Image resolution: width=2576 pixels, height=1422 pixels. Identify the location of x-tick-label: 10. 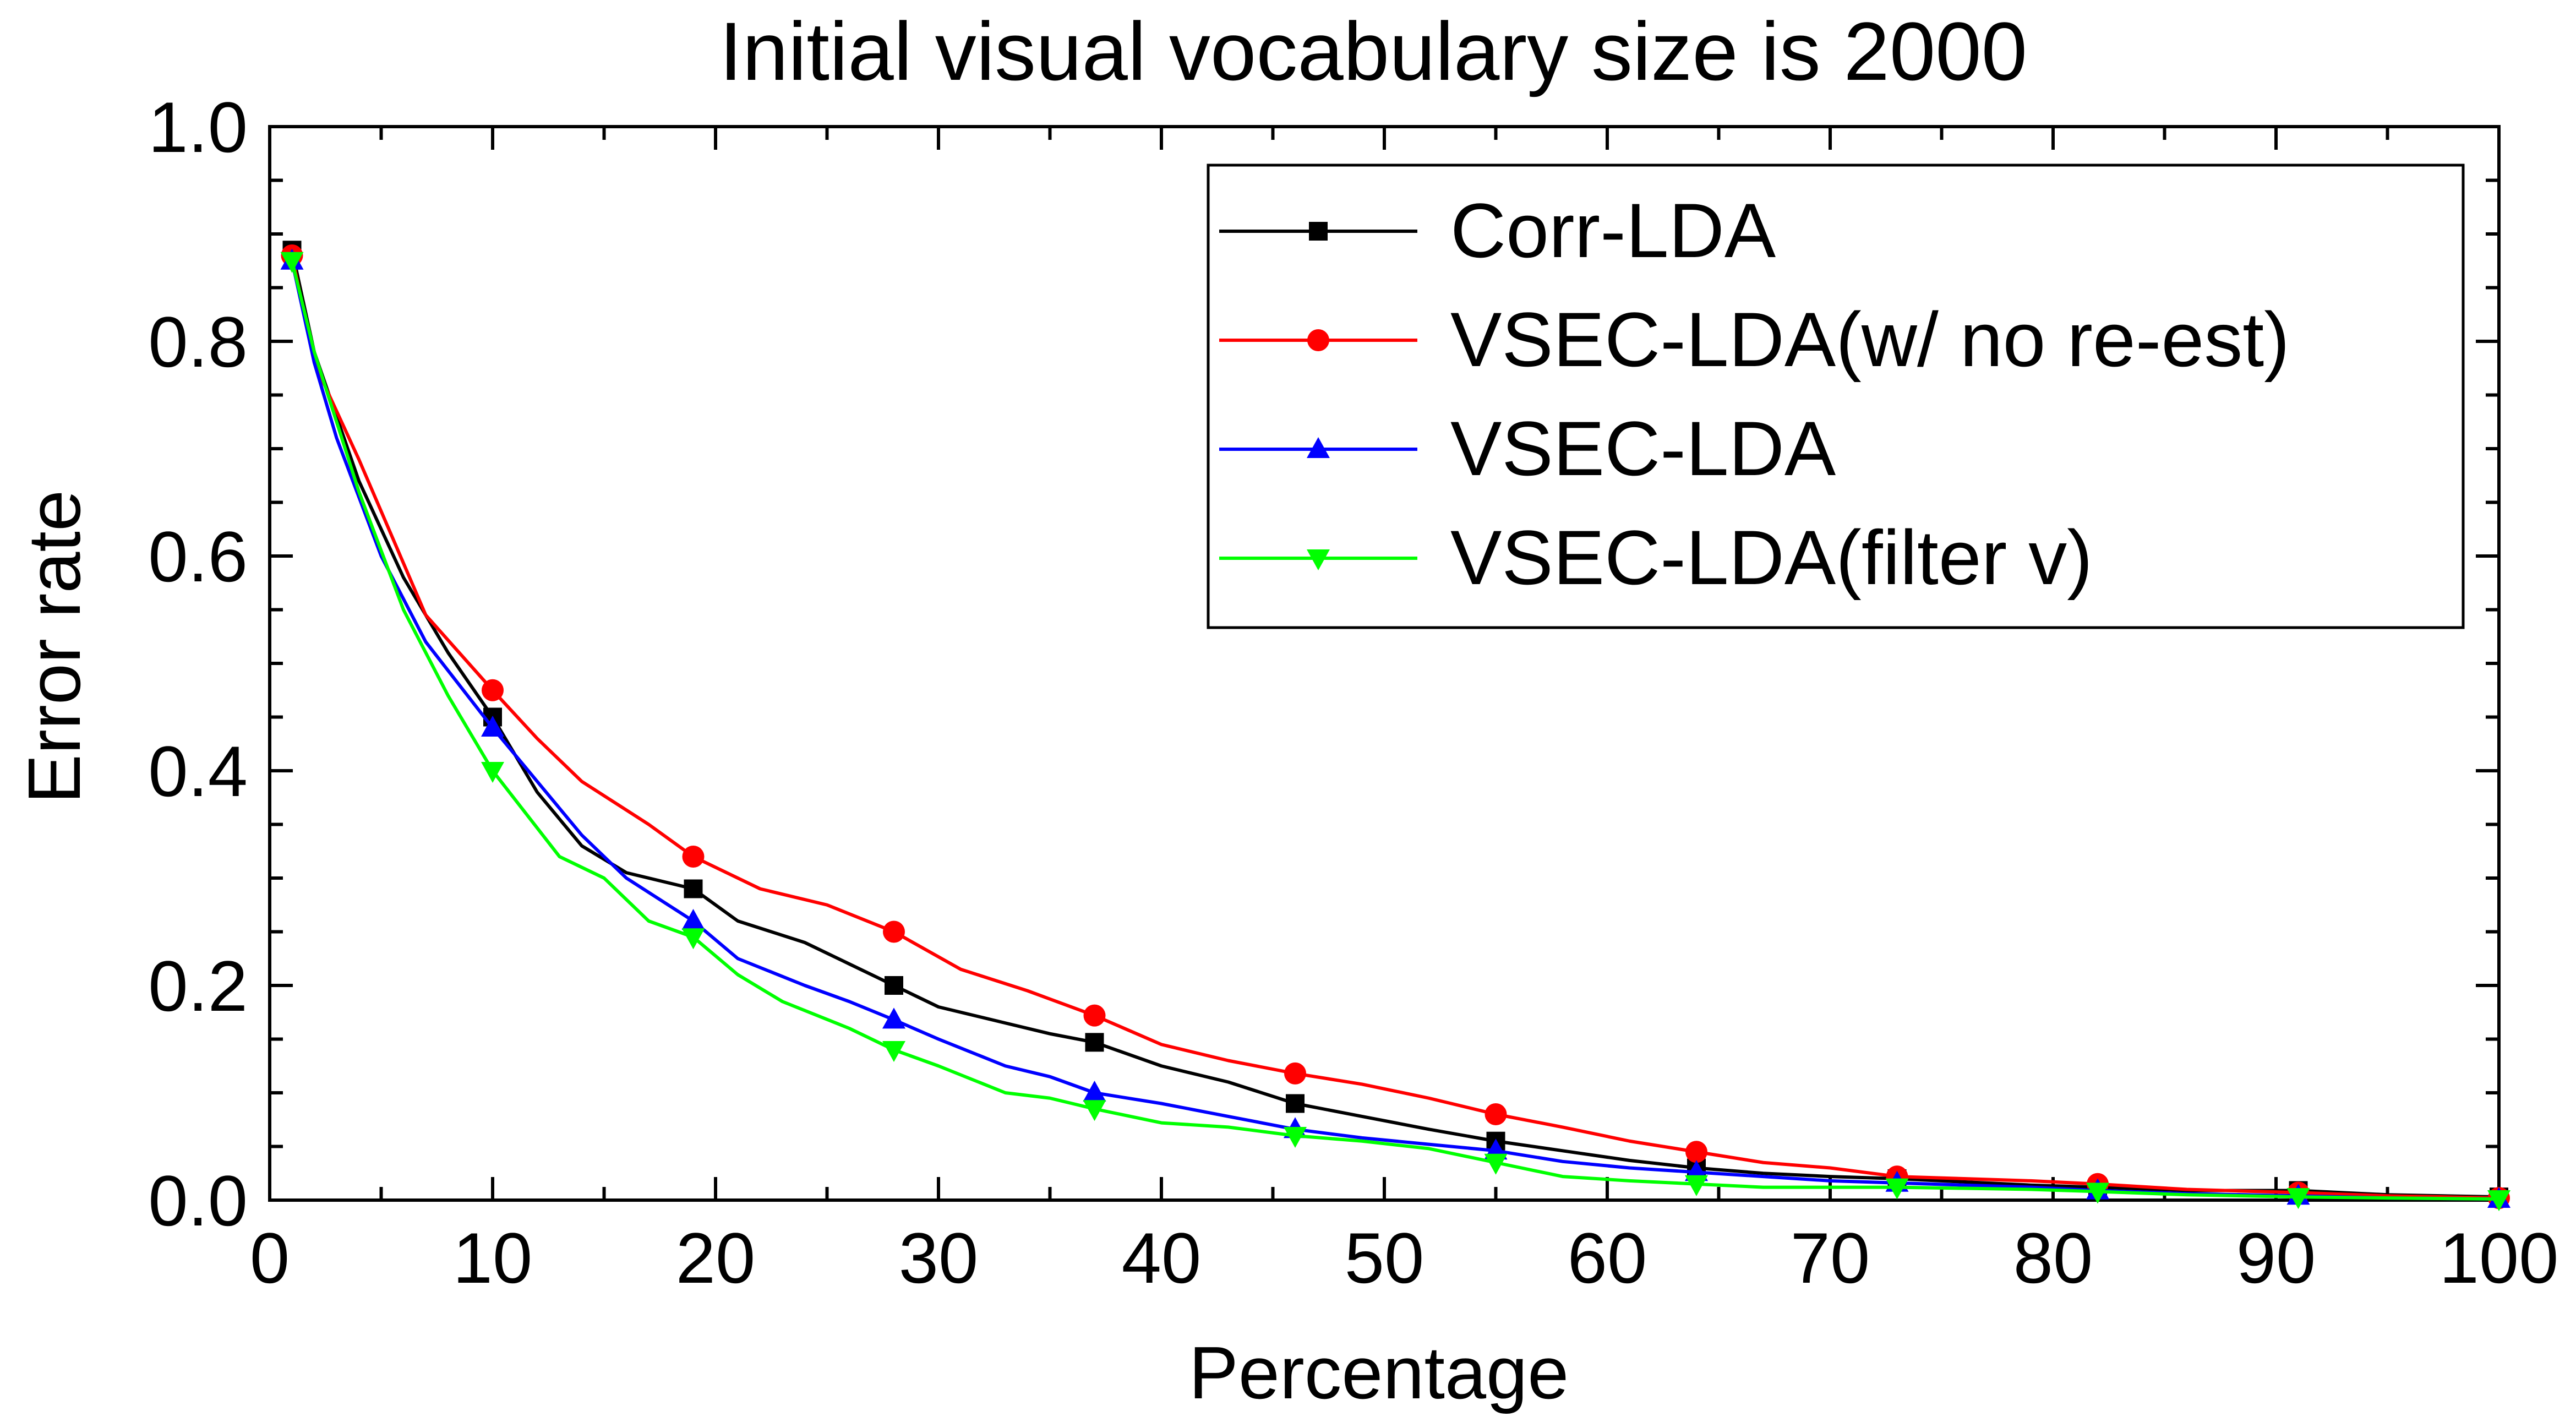
(493, 1258).